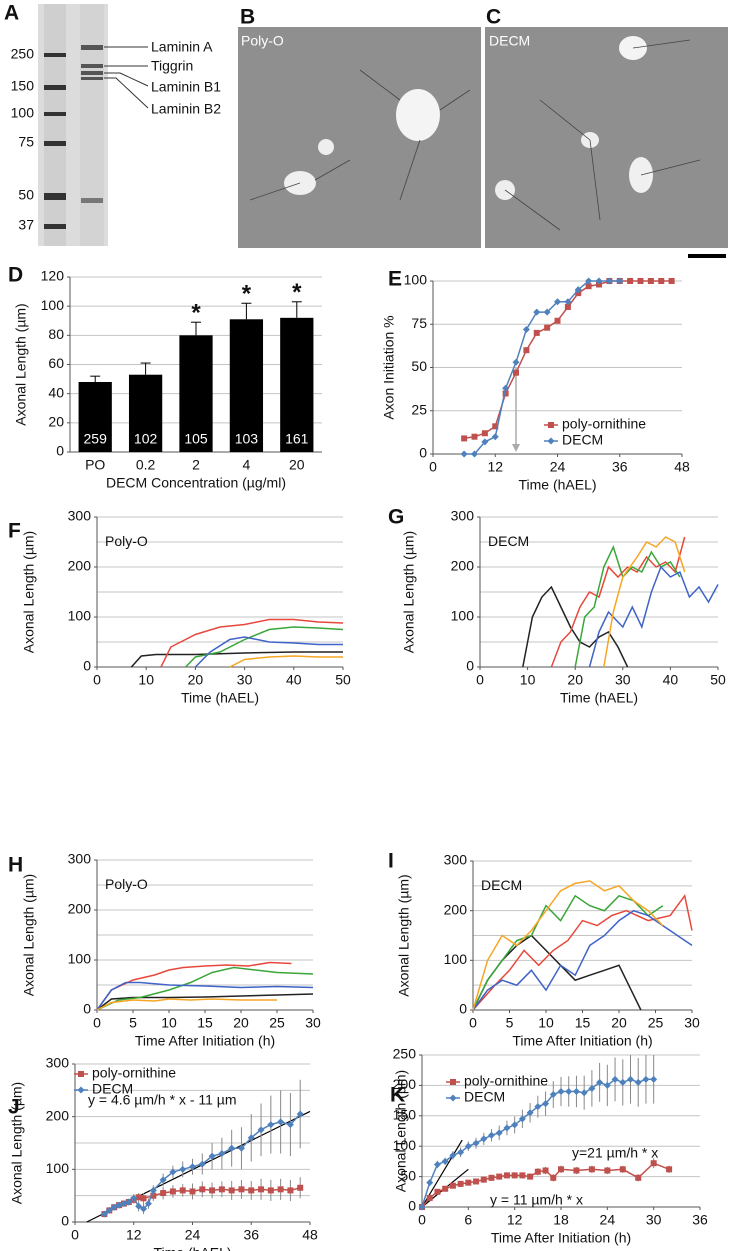  What do you see at coordinates (546, 1023) in the screenshot?
I see `x-tick-label: 10` at bounding box center [546, 1023].